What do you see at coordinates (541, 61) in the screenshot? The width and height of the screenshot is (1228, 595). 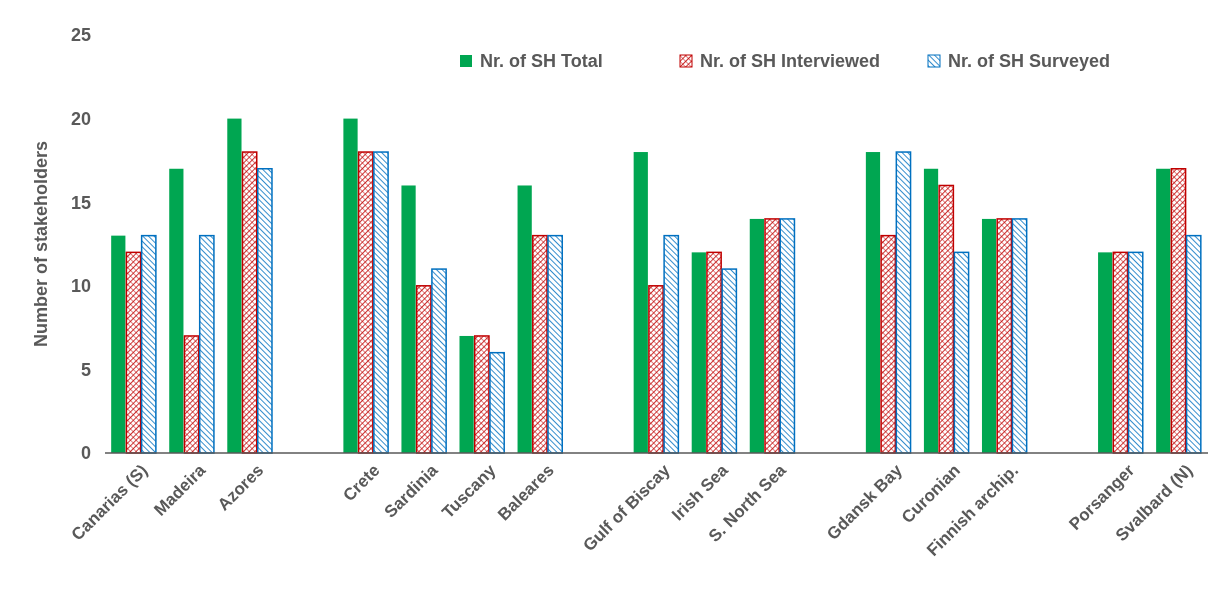 I see `legend-label: Nr. of SH Total` at bounding box center [541, 61].